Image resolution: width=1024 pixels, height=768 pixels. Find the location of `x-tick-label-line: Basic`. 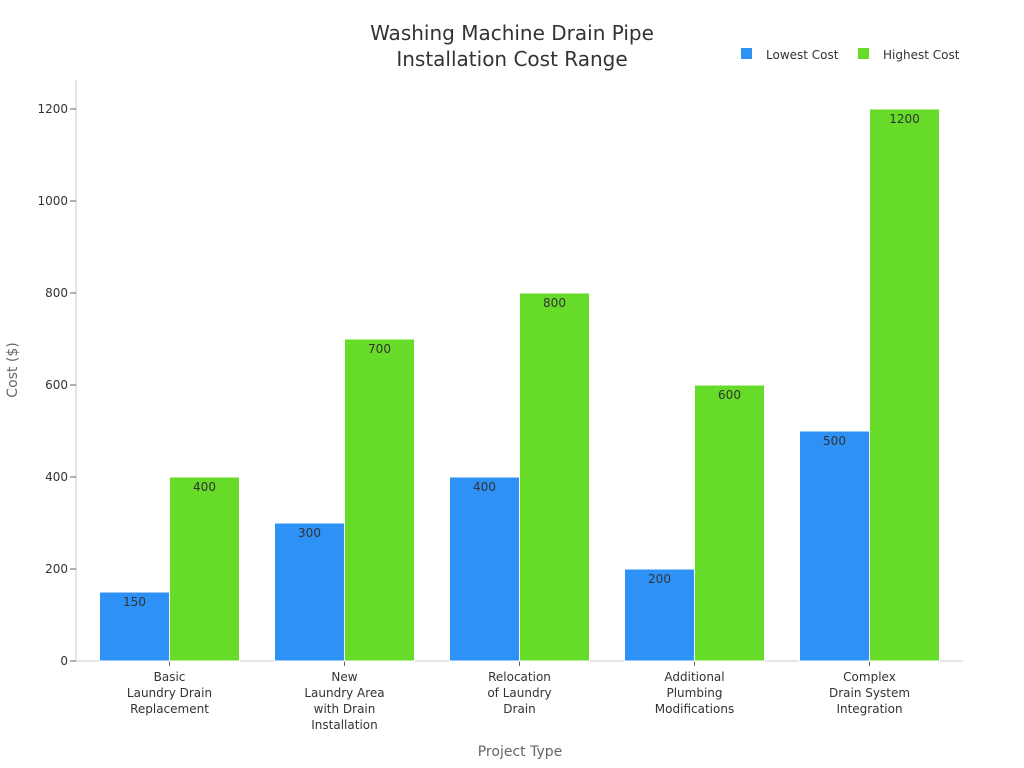

x-tick-label-line: Basic is located at coordinates (170, 677).